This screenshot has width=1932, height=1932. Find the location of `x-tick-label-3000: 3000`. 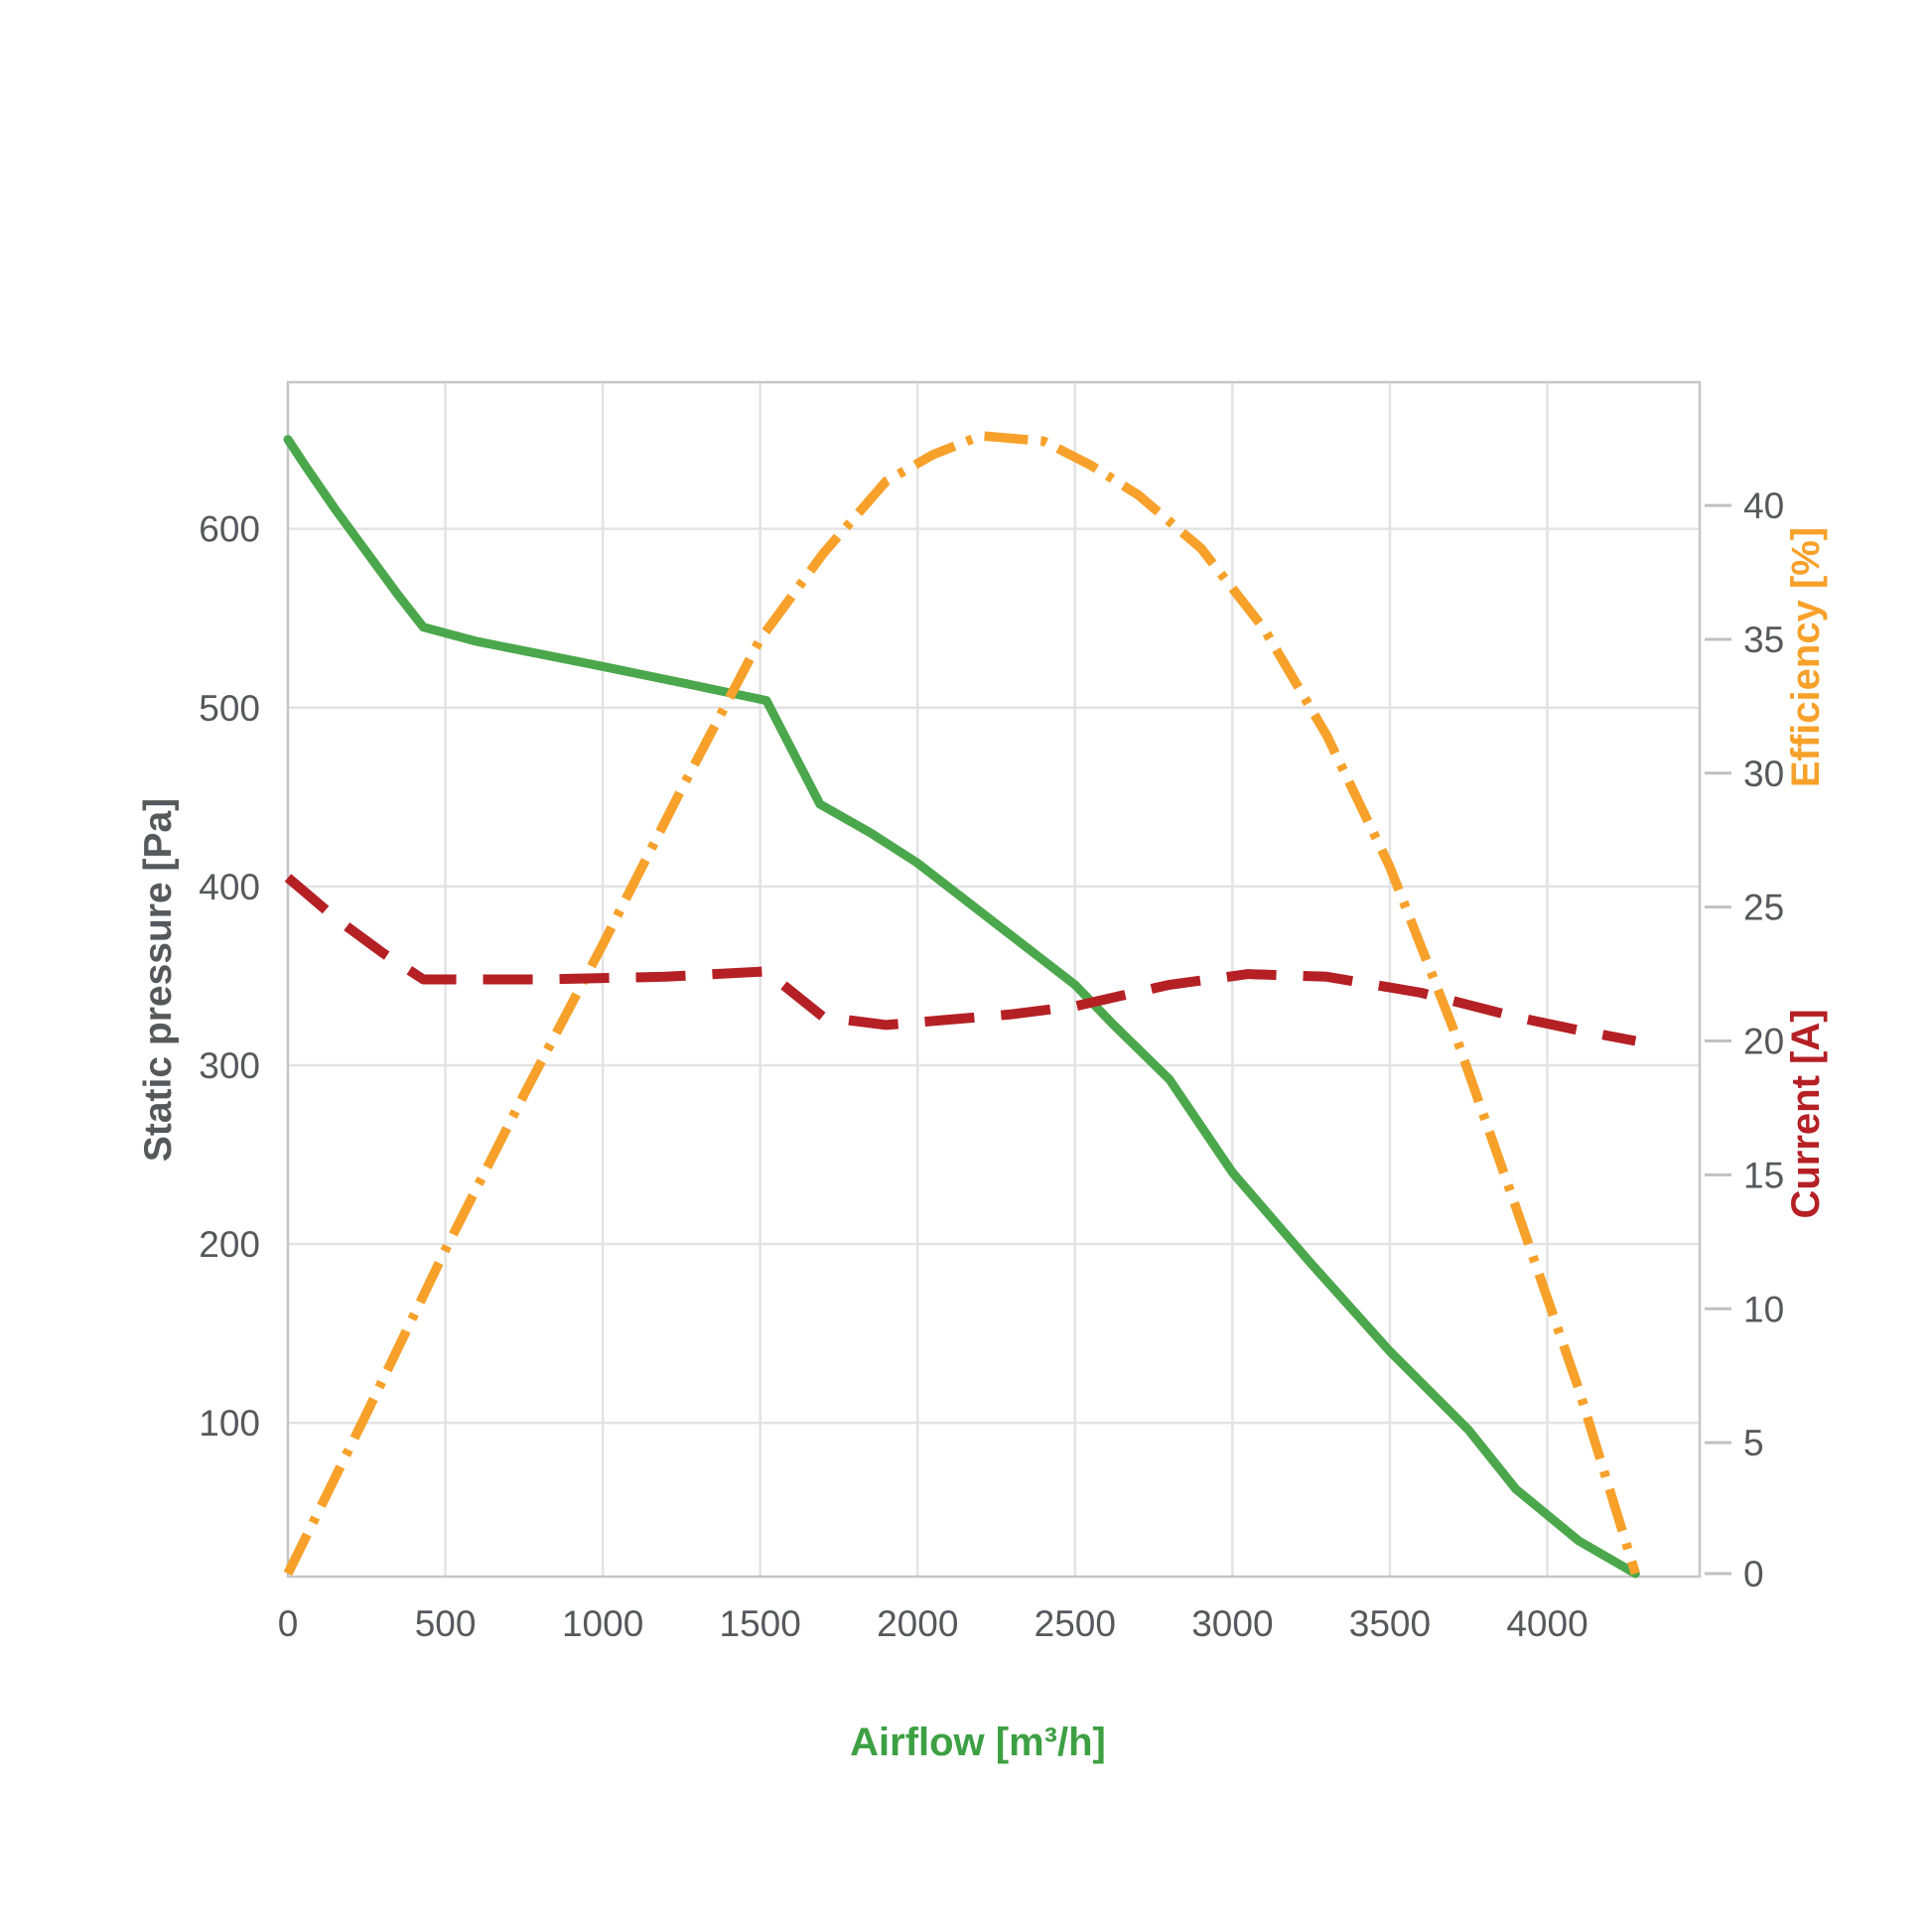

x-tick-label-3000: 3000 is located at coordinates (1232, 1624).